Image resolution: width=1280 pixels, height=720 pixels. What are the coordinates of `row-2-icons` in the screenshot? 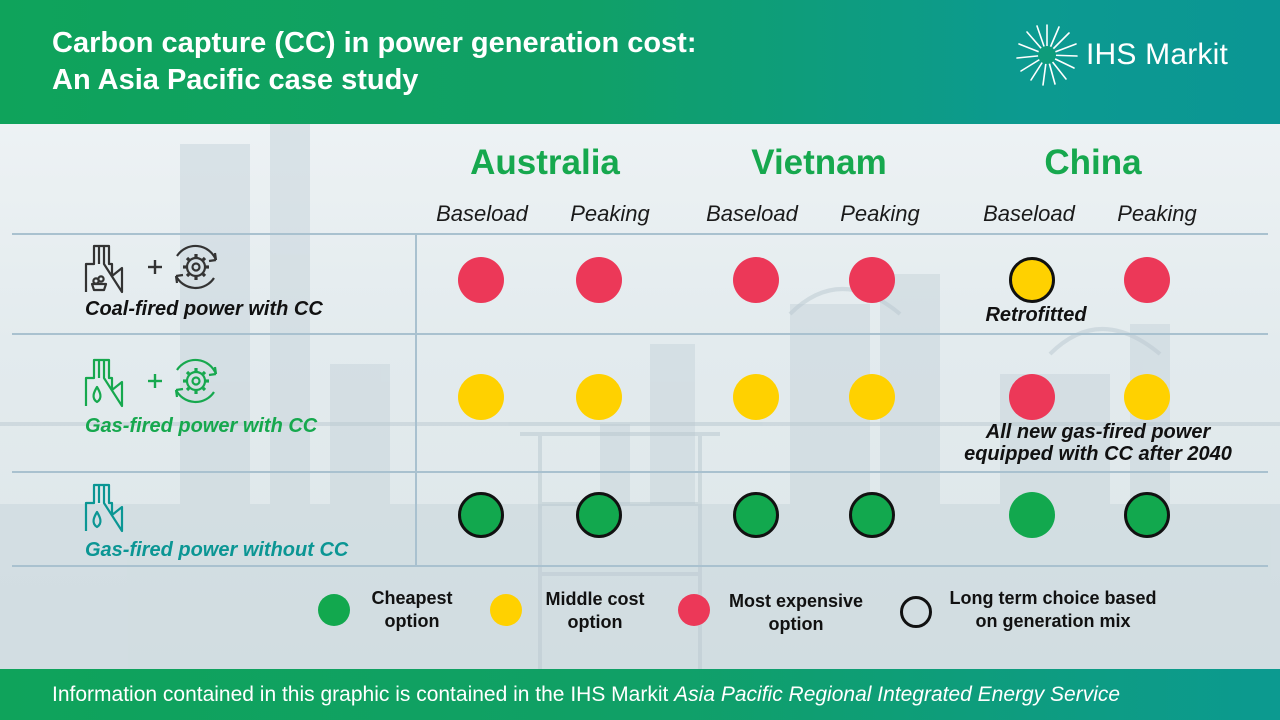 It's located at (151, 383).